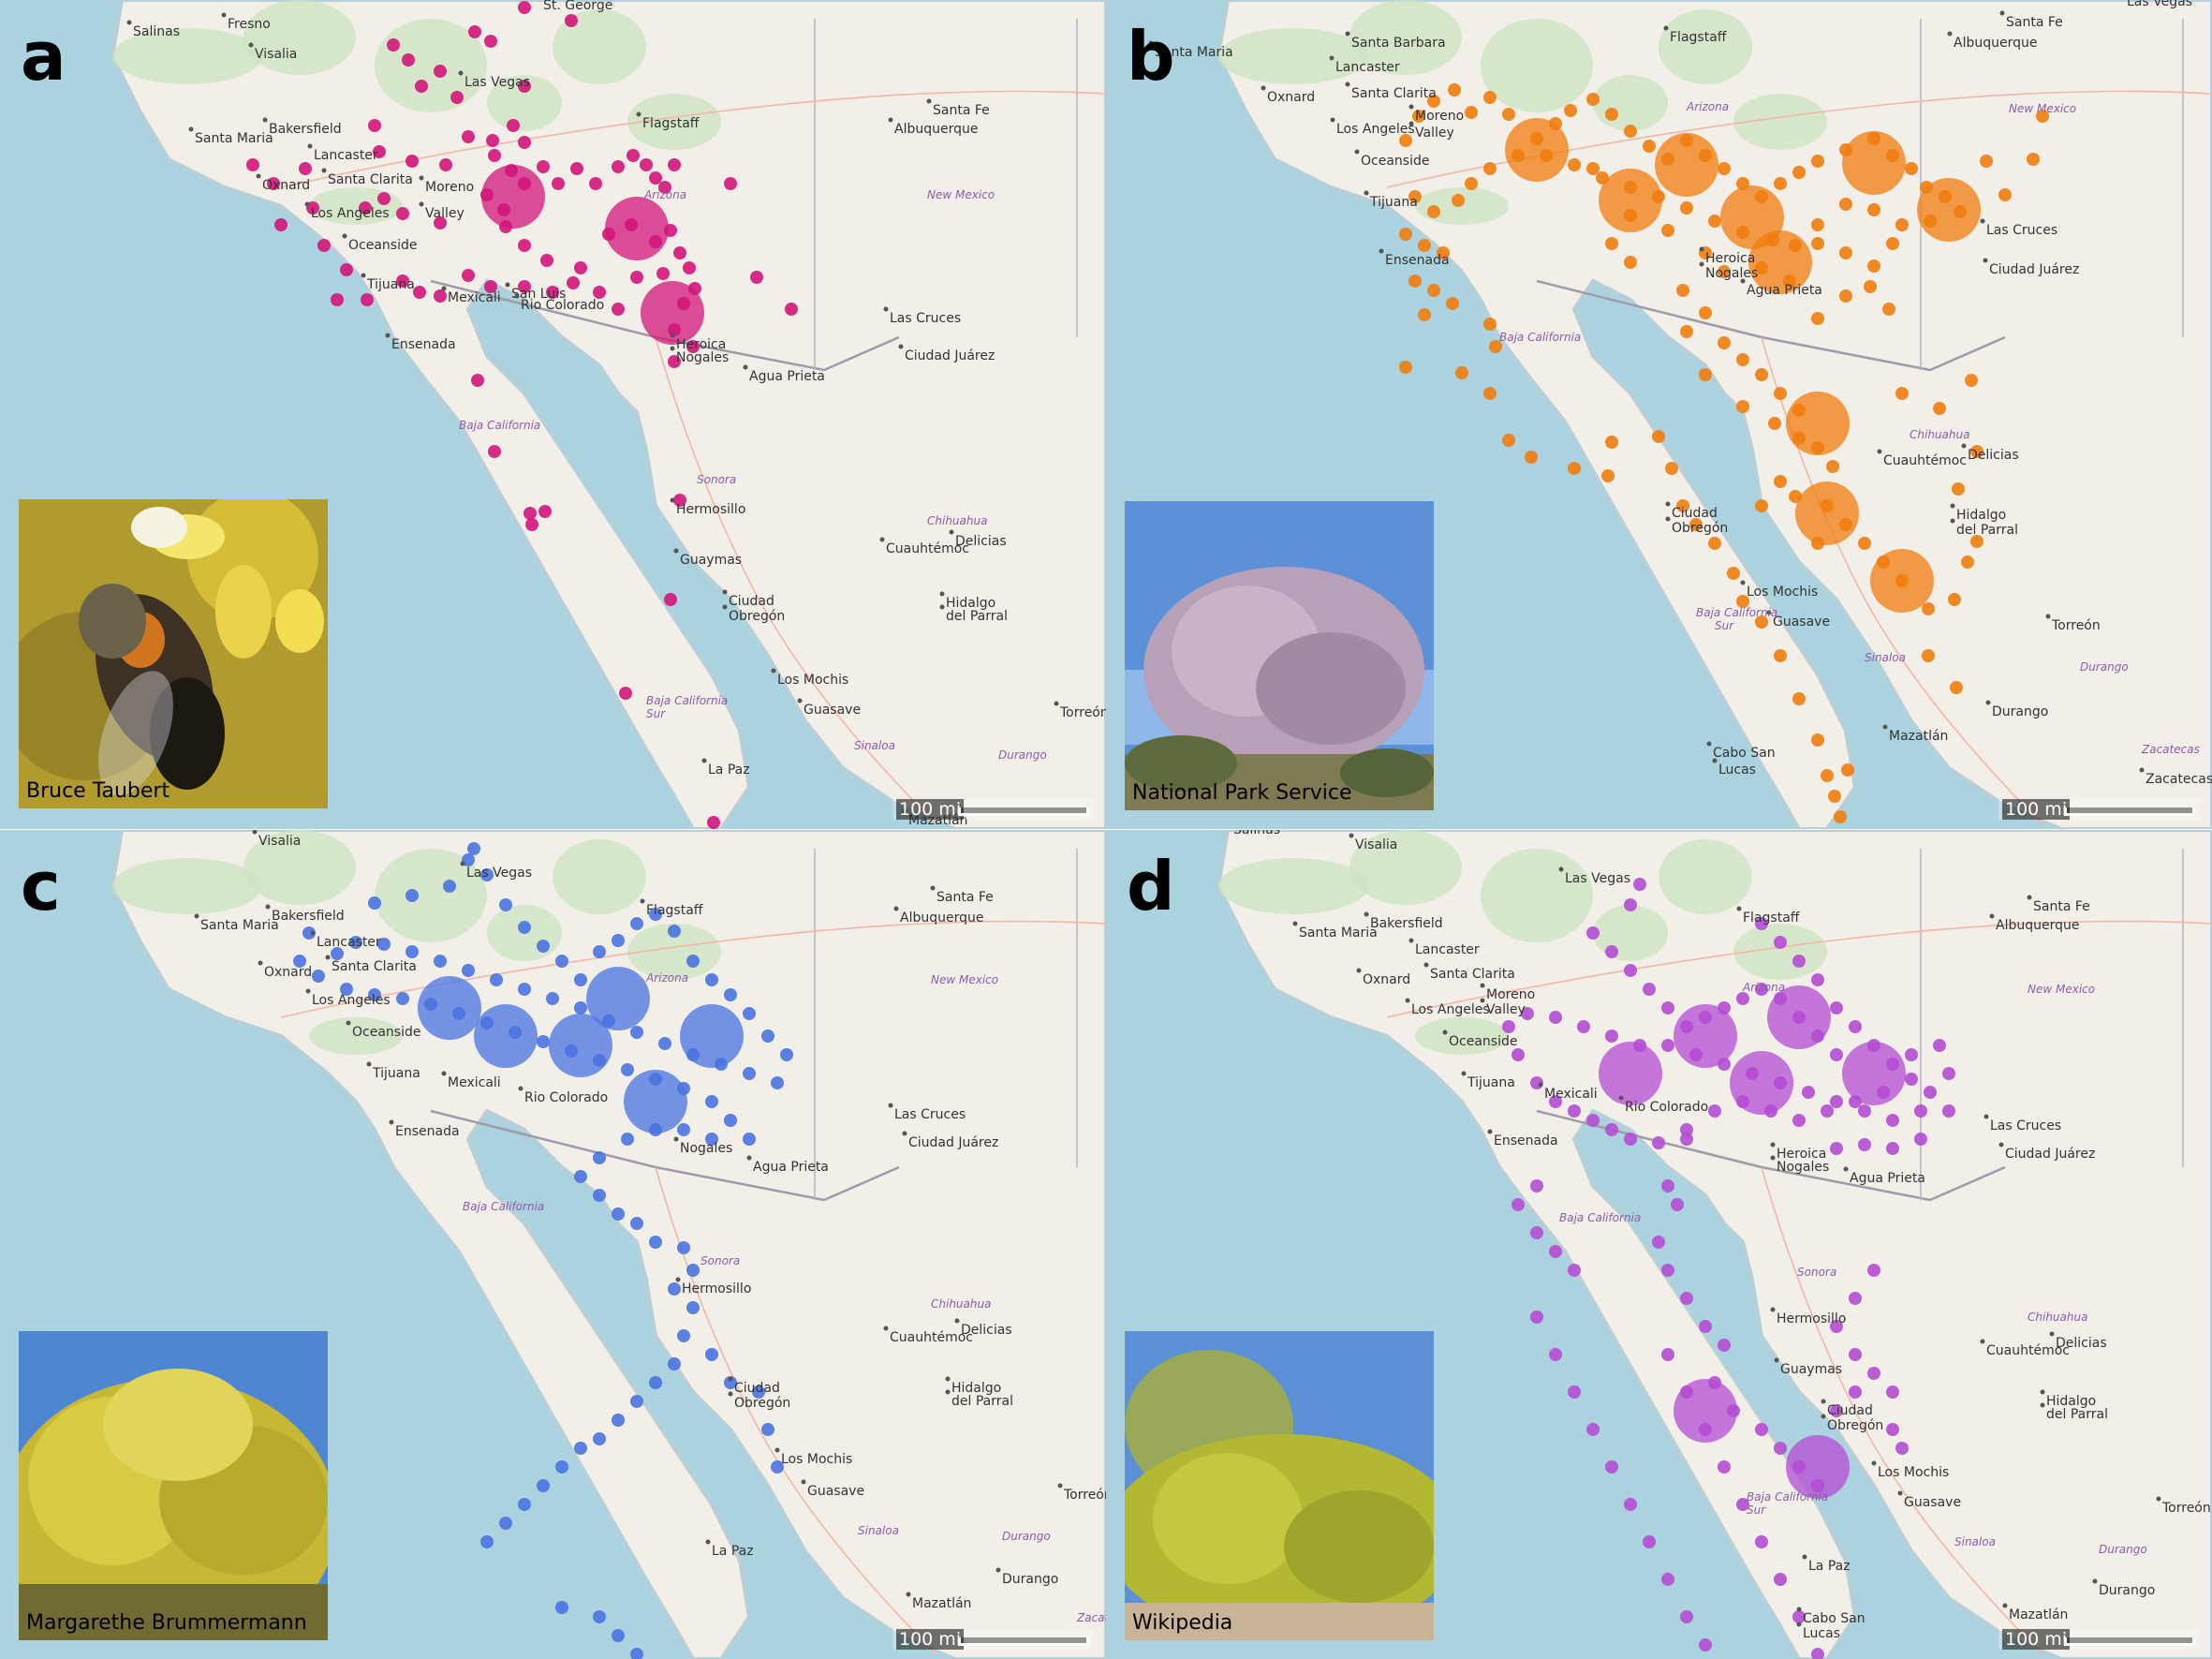  What do you see at coordinates (1730, 258) in the screenshot?
I see `city-label: Heroica` at bounding box center [1730, 258].